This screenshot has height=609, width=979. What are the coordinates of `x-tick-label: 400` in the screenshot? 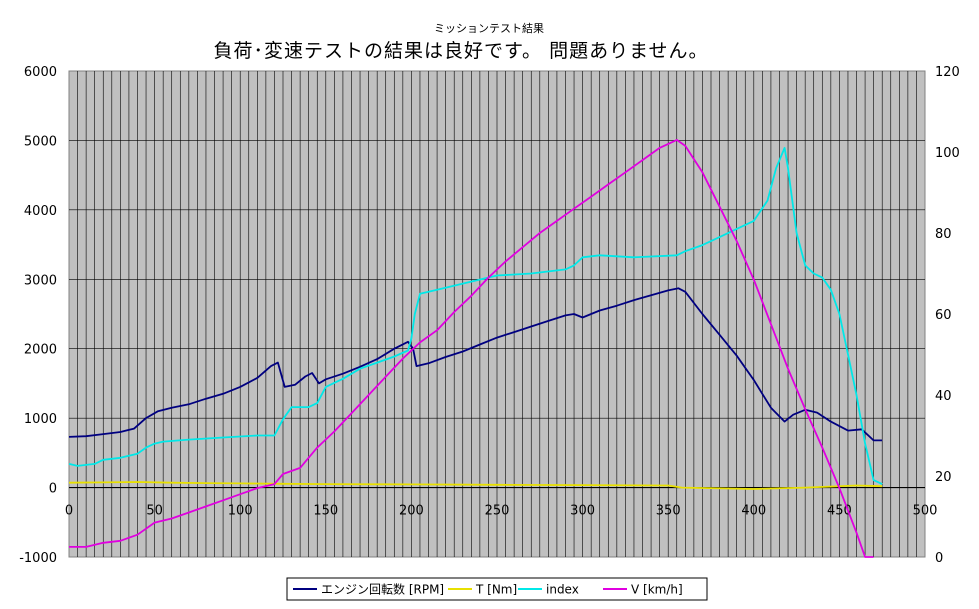 It's located at (753, 511).